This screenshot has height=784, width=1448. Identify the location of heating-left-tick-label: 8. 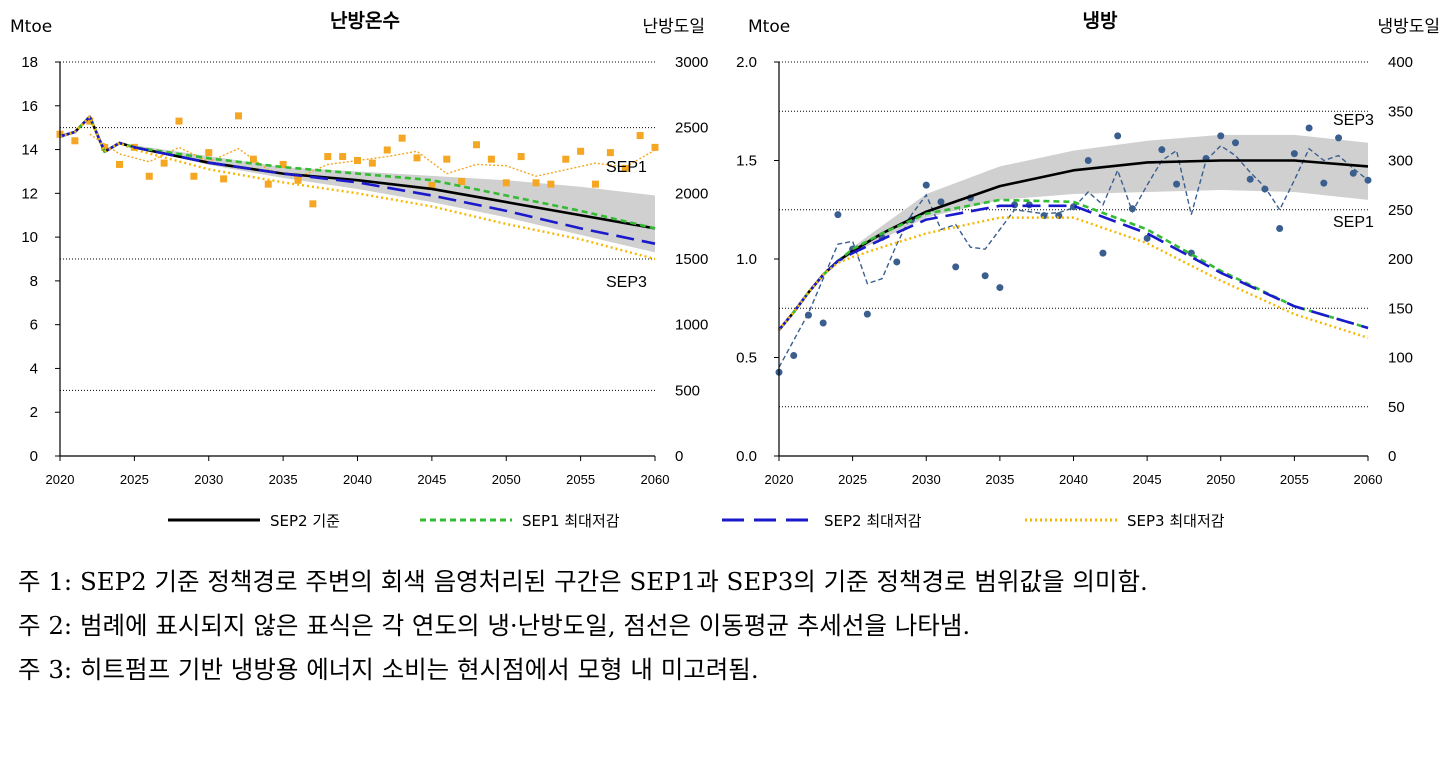
(34, 281).